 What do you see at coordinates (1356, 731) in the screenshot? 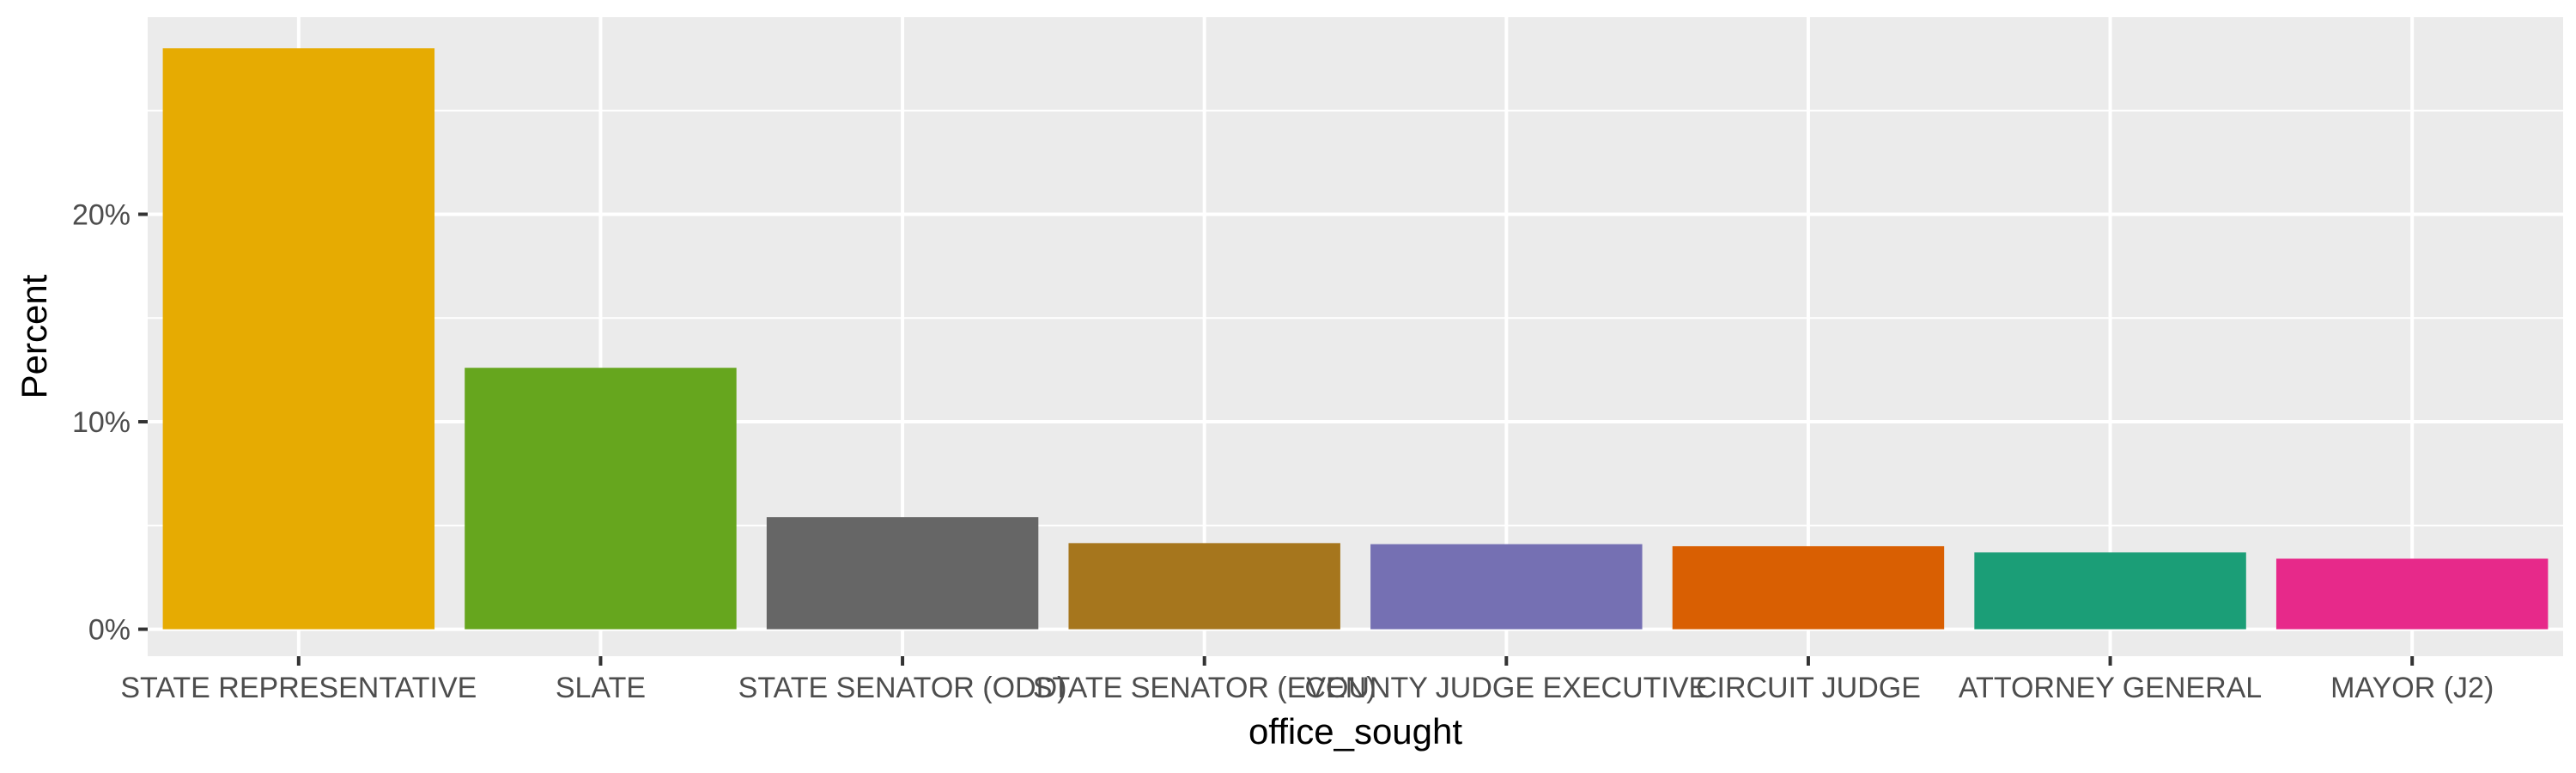
I see `x-axis-title: office_sought` at bounding box center [1356, 731].